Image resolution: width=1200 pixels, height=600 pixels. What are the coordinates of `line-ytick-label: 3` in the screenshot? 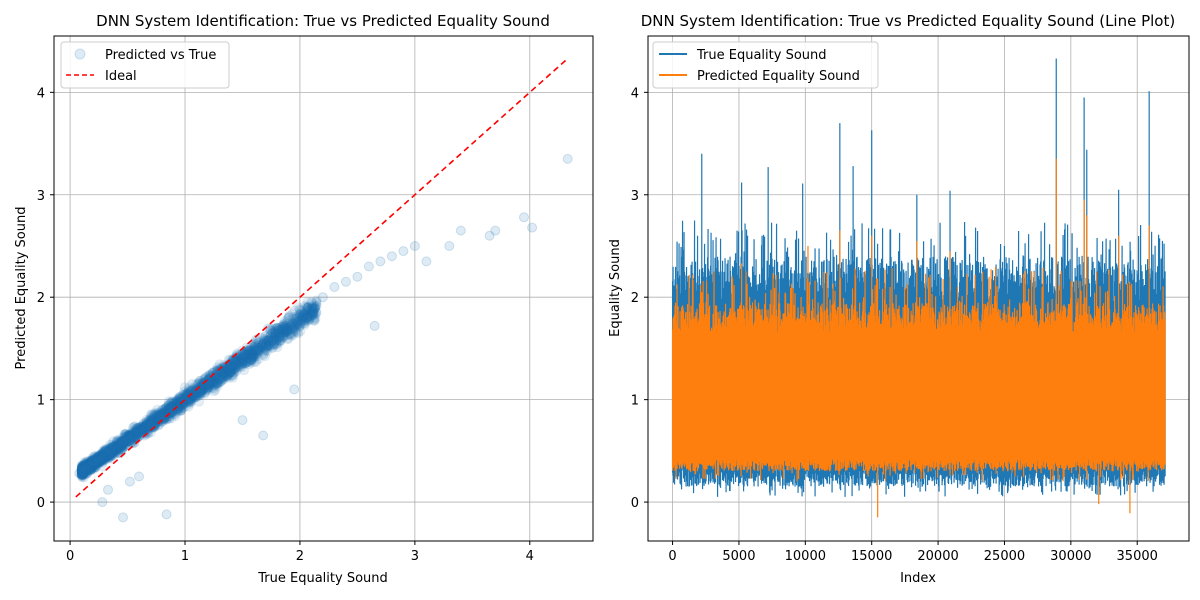 It's located at (635, 196).